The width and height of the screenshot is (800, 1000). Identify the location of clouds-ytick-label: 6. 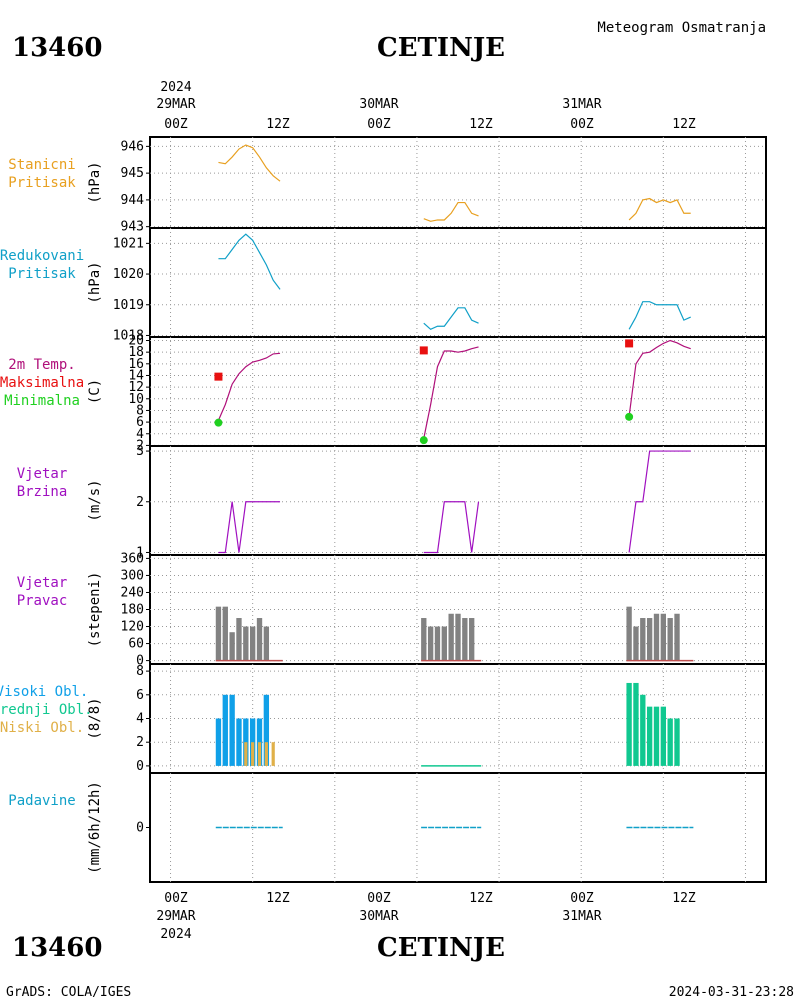
(140, 695).